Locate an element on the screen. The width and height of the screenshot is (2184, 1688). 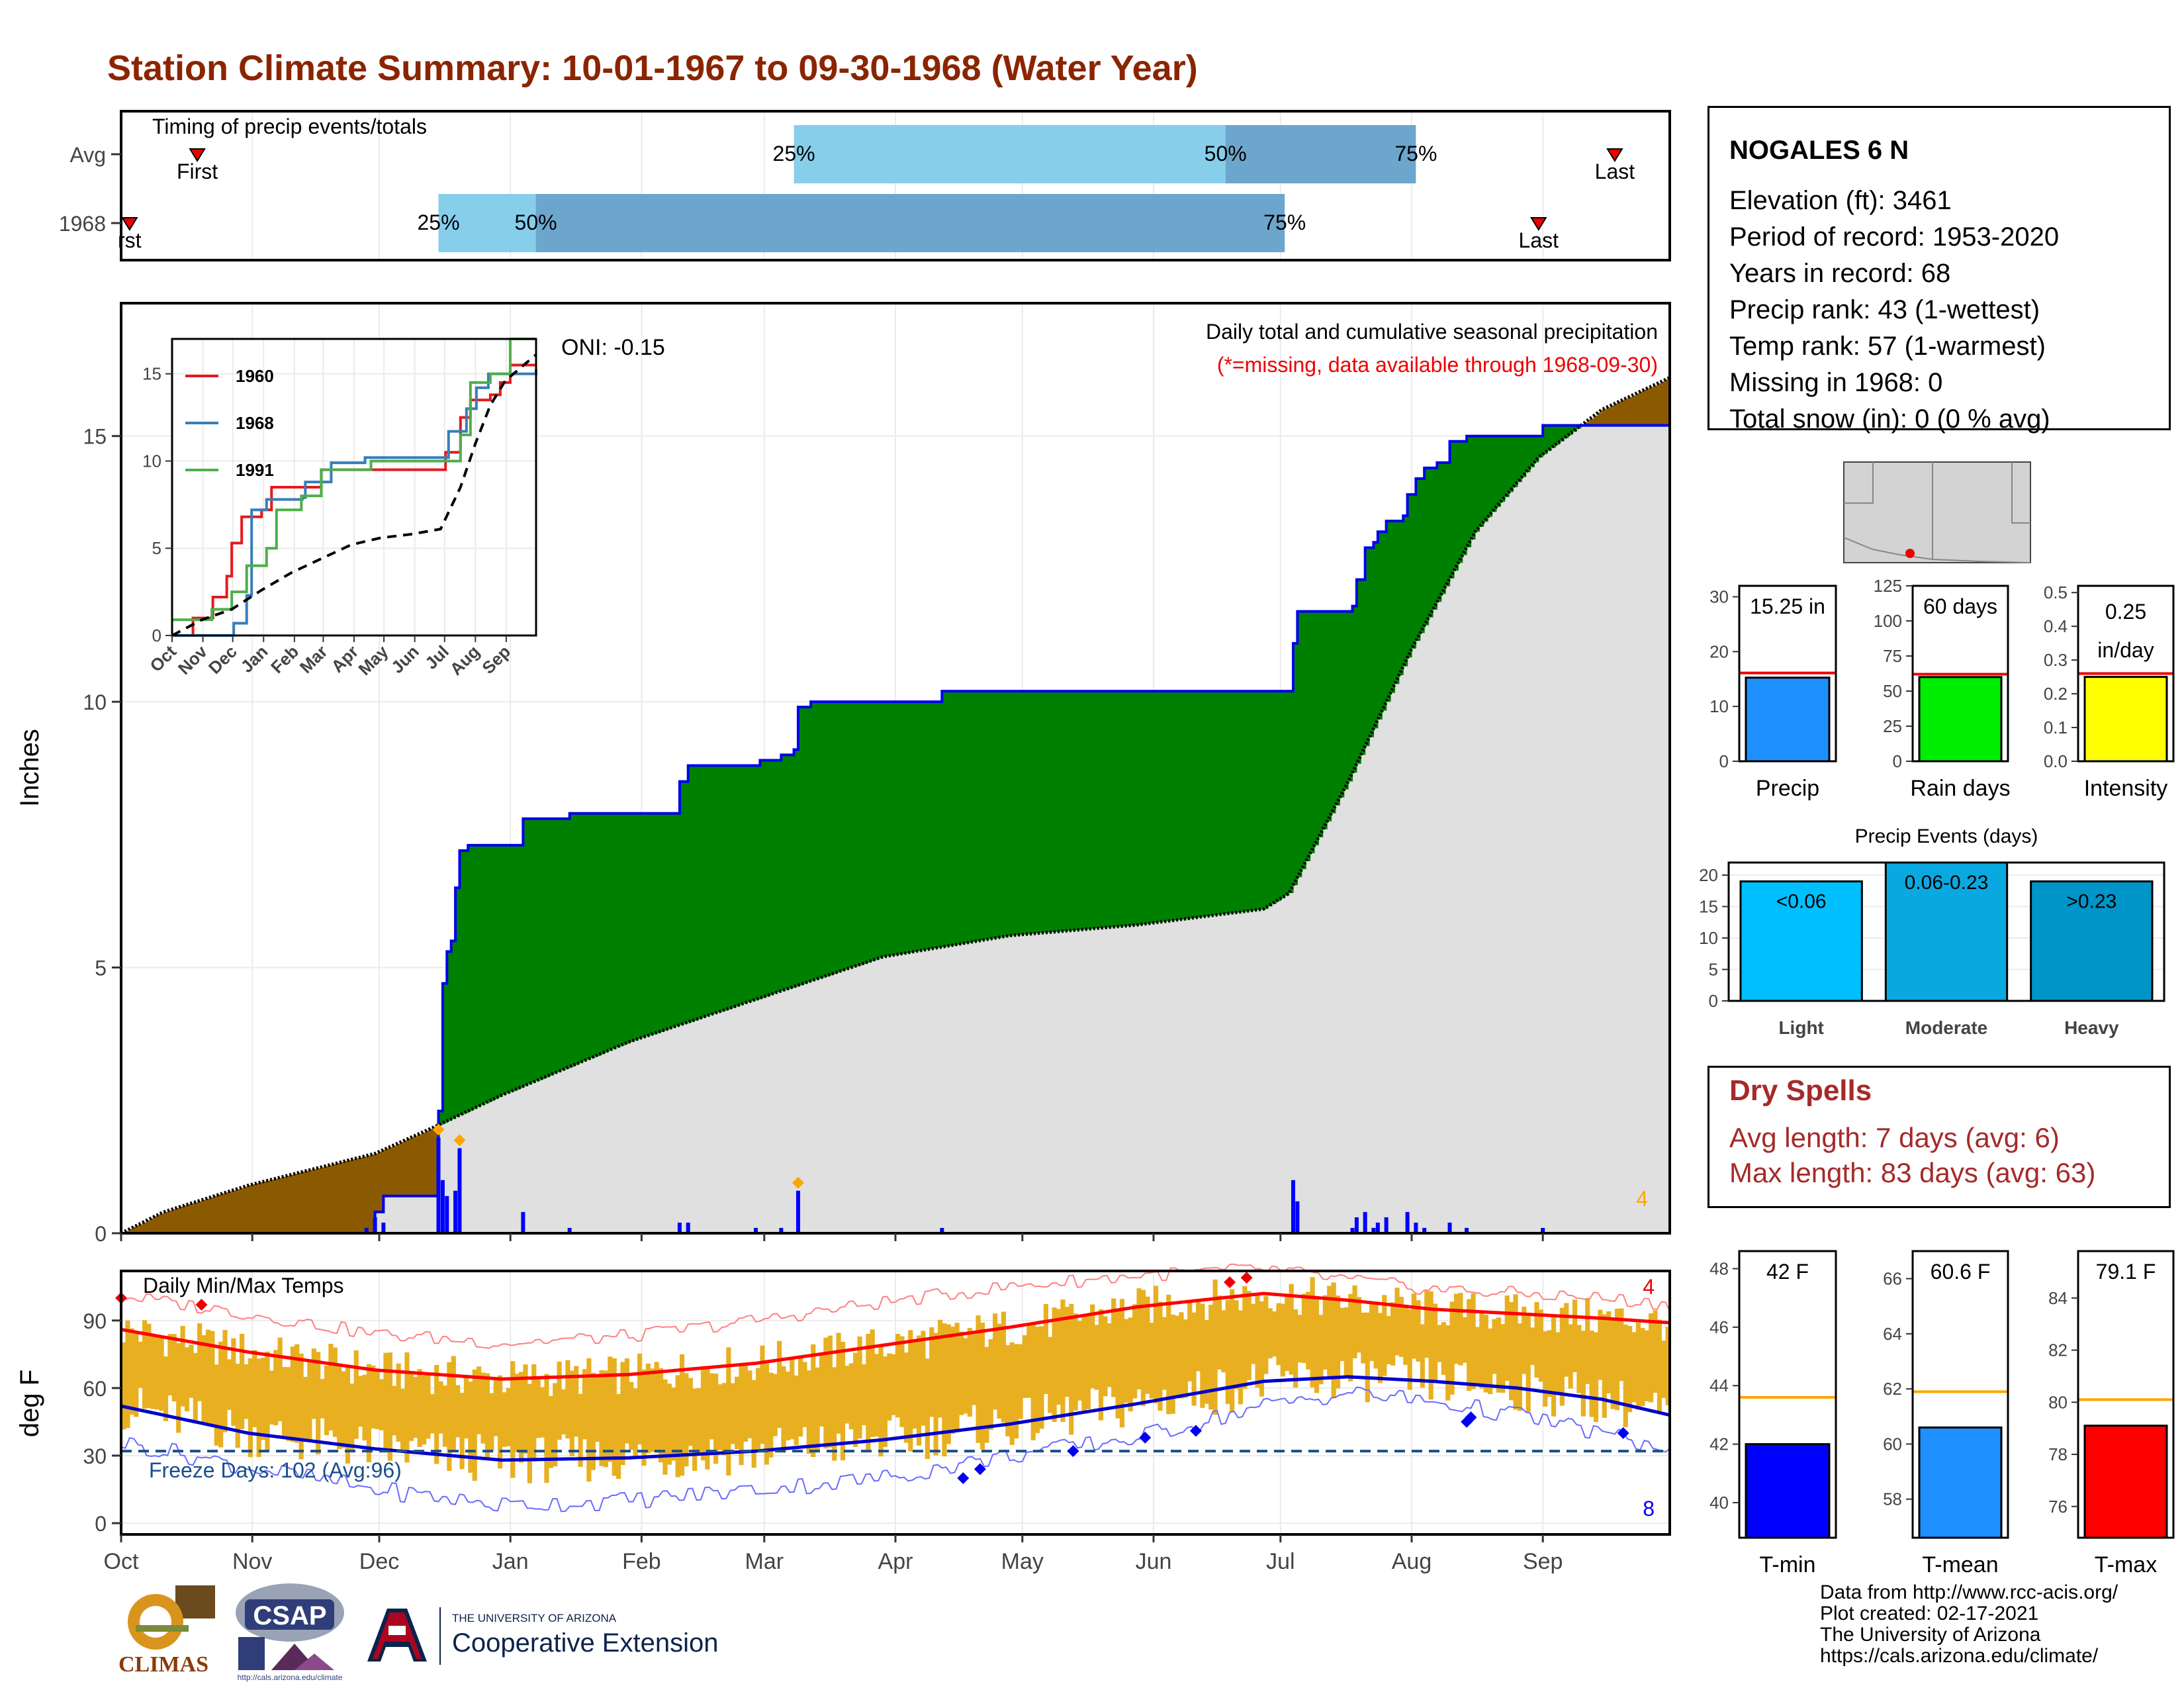
precip-ytick-label: 15 is located at coordinates (95, 437).